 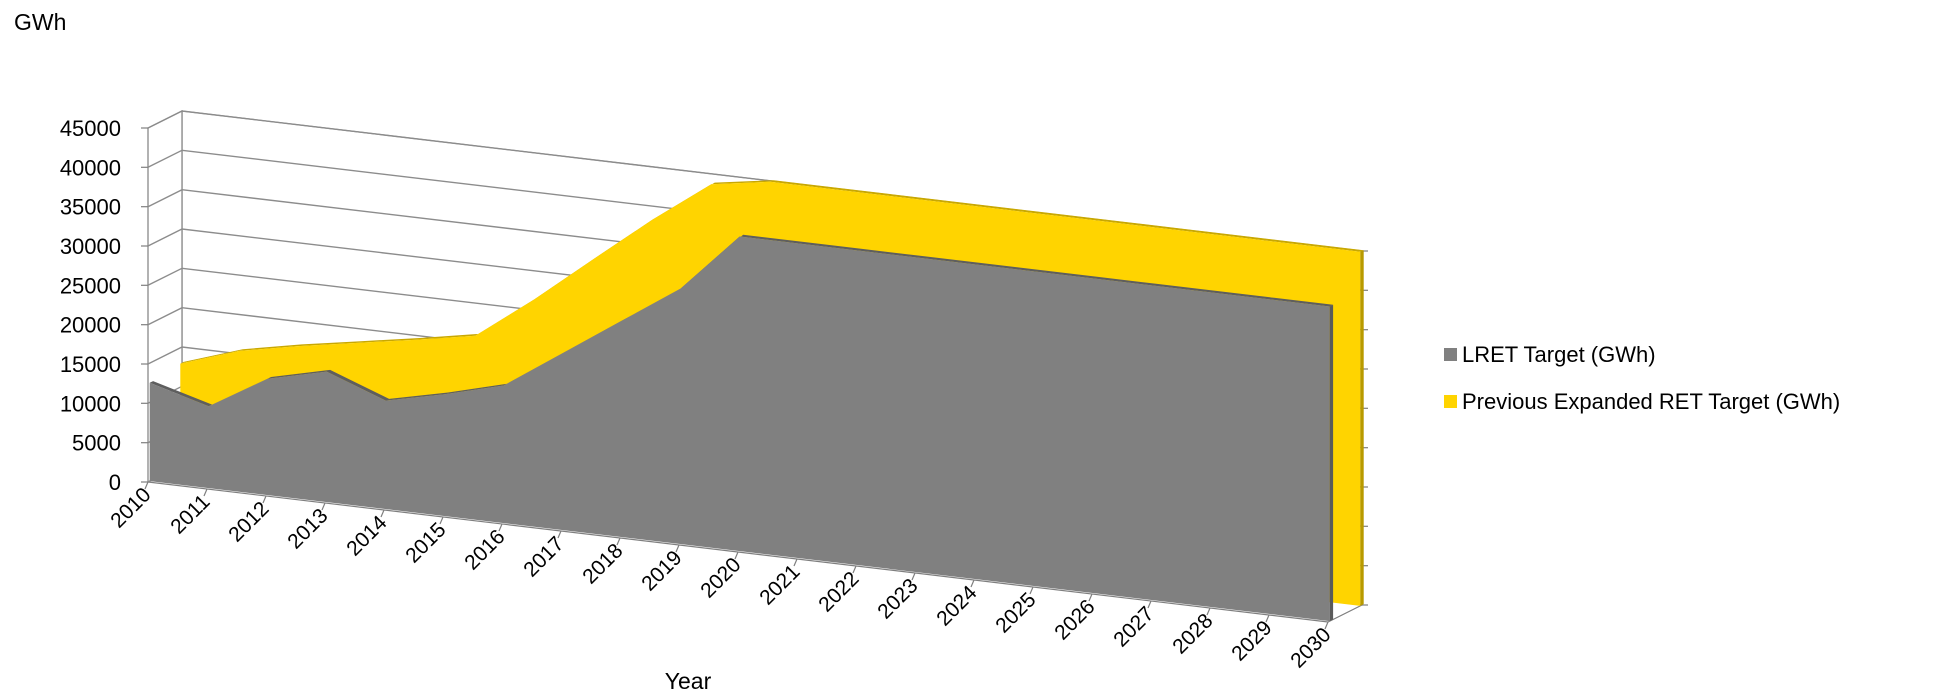 I want to click on y-tick-label: 20000, so click(x=90, y=325).